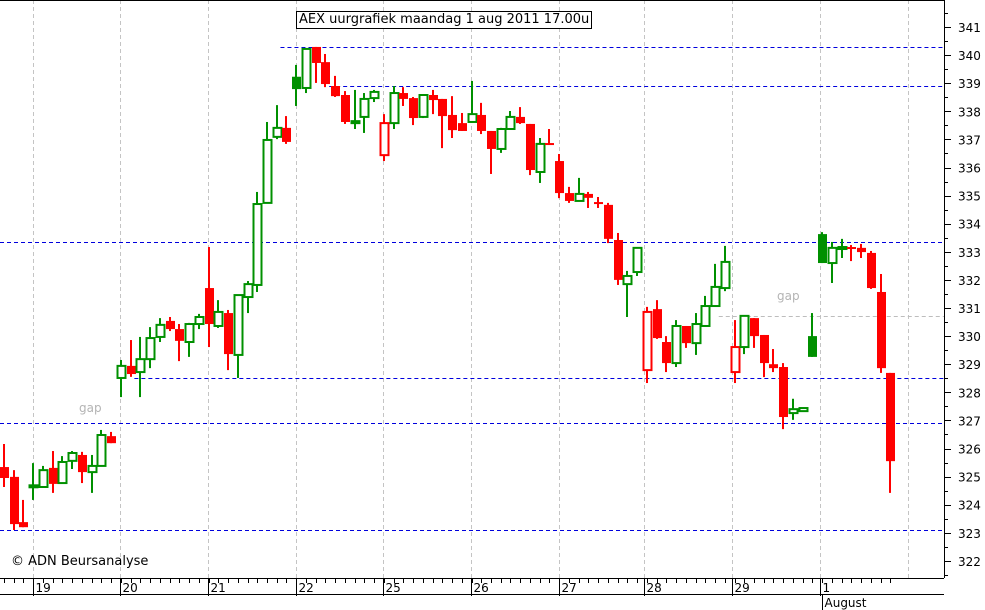 The width and height of the screenshot is (985, 610). Describe the element at coordinates (969, 112) in the screenshot. I see `y-axis-label: 338` at that location.